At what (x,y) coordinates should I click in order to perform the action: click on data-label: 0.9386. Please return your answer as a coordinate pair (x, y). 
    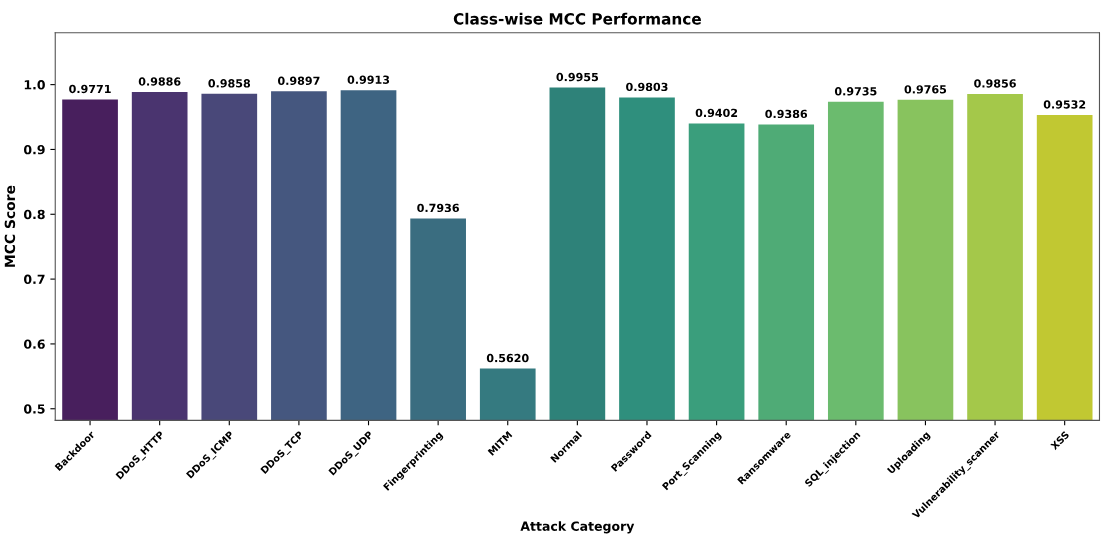
    Looking at the image, I should click on (786, 114).